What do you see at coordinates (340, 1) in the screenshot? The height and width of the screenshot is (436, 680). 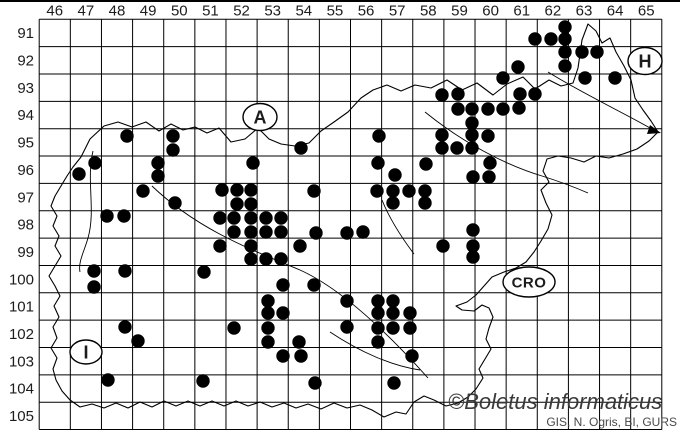 I see `top-border-line` at bounding box center [340, 1].